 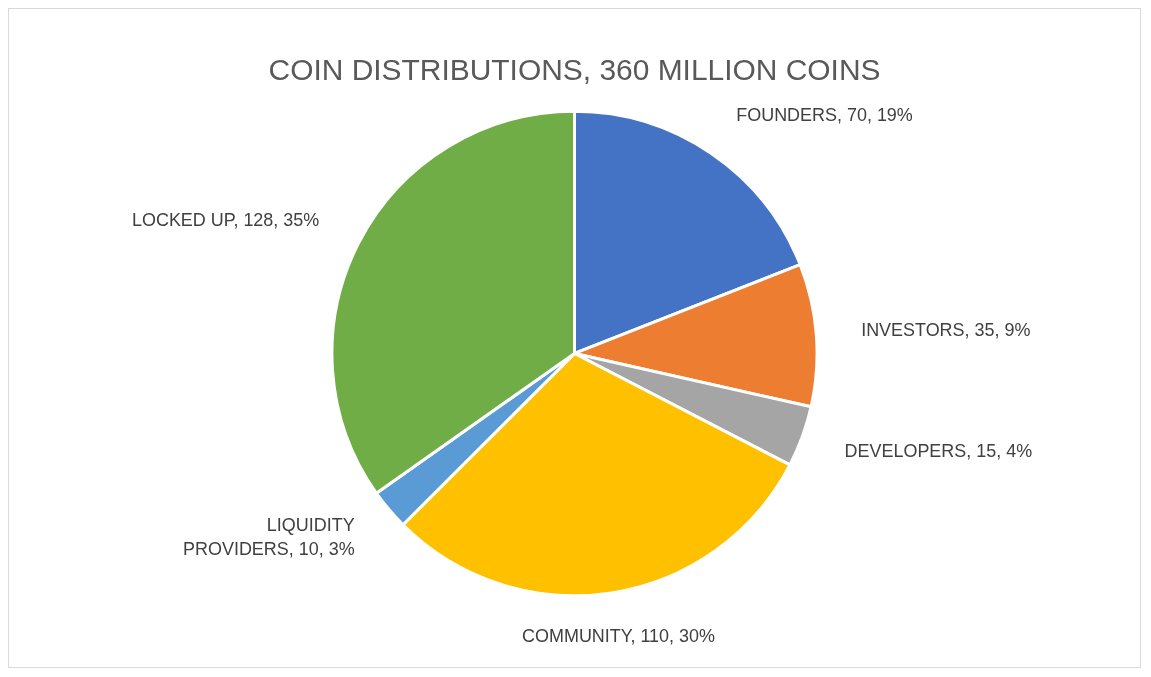 I want to click on slice-label: LOCKED UP, 128, 35%, so click(x=226, y=220).